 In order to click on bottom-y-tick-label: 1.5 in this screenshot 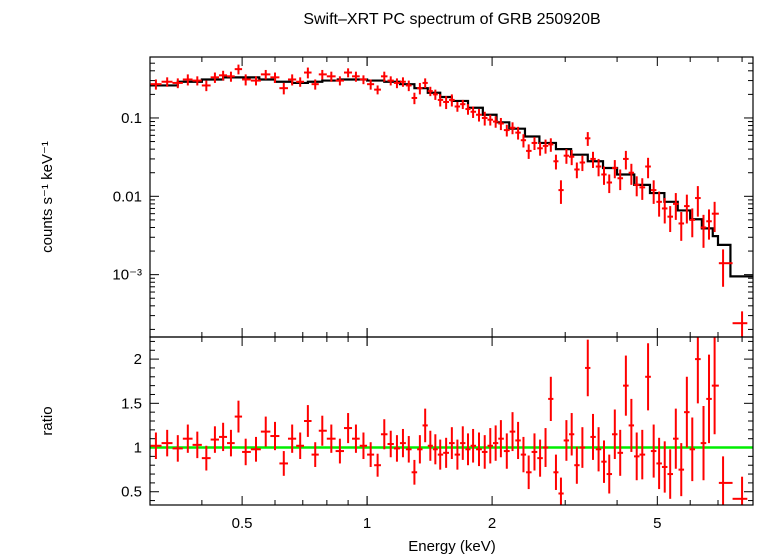, I will do `click(131, 403)`.